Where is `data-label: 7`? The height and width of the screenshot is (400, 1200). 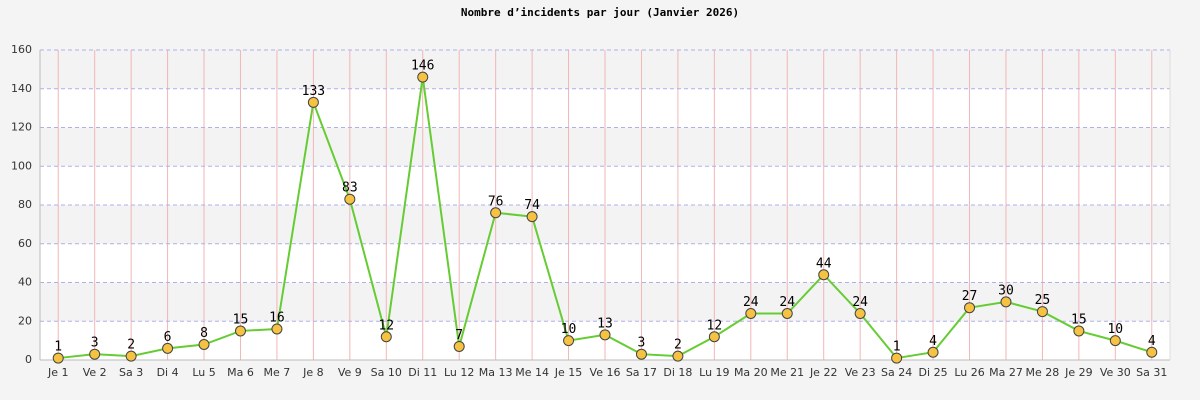
data-label: 7 is located at coordinates (459, 335).